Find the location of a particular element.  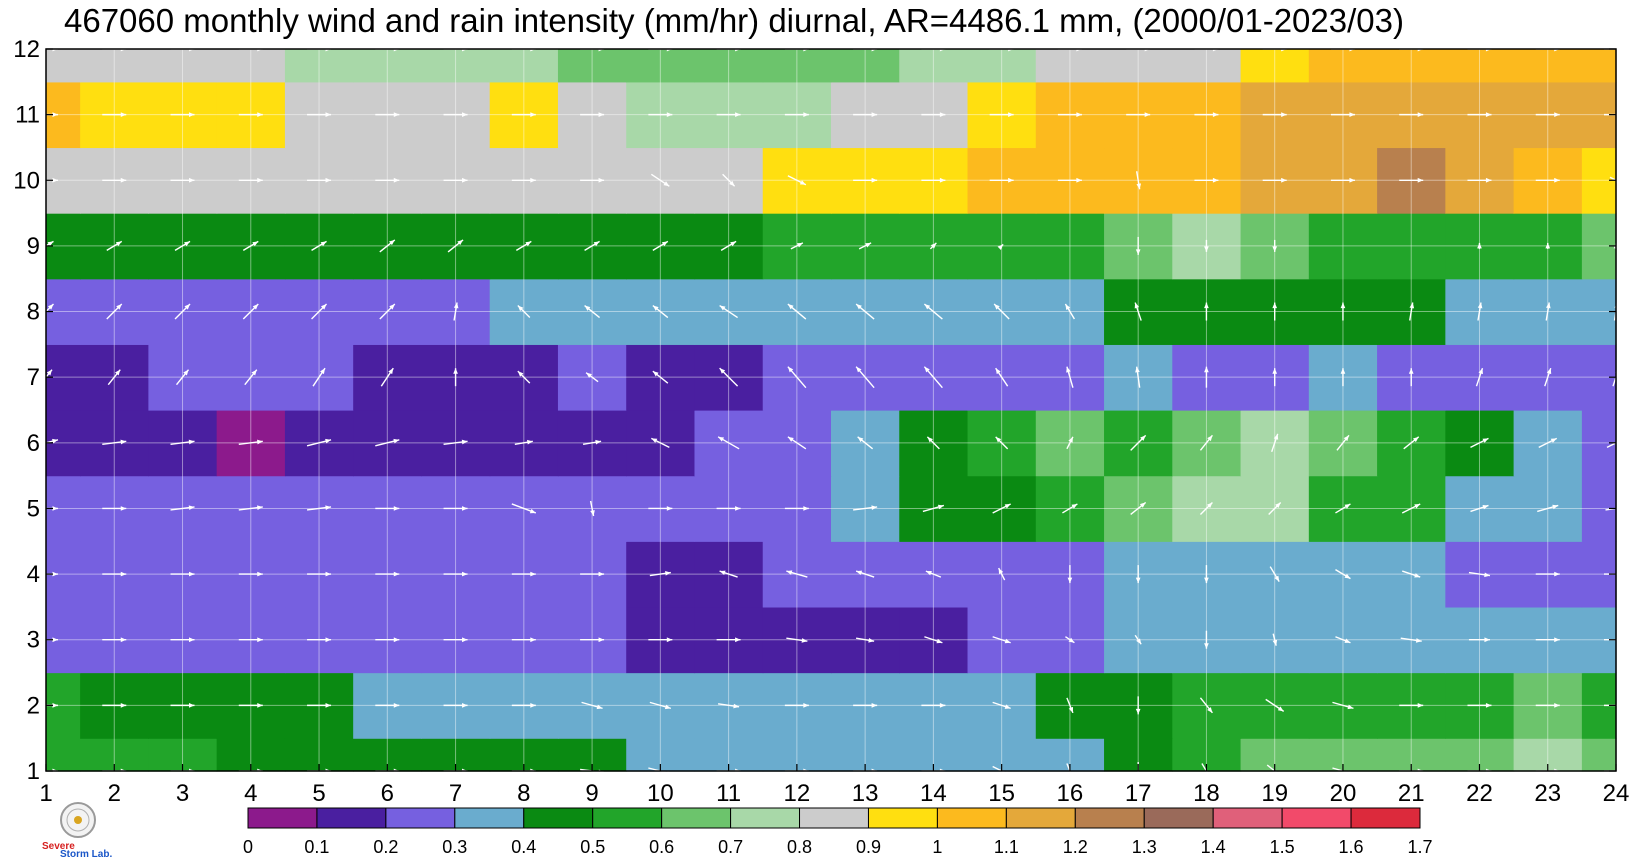

colorbar-label: 0.8 is located at coordinates (799, 847).